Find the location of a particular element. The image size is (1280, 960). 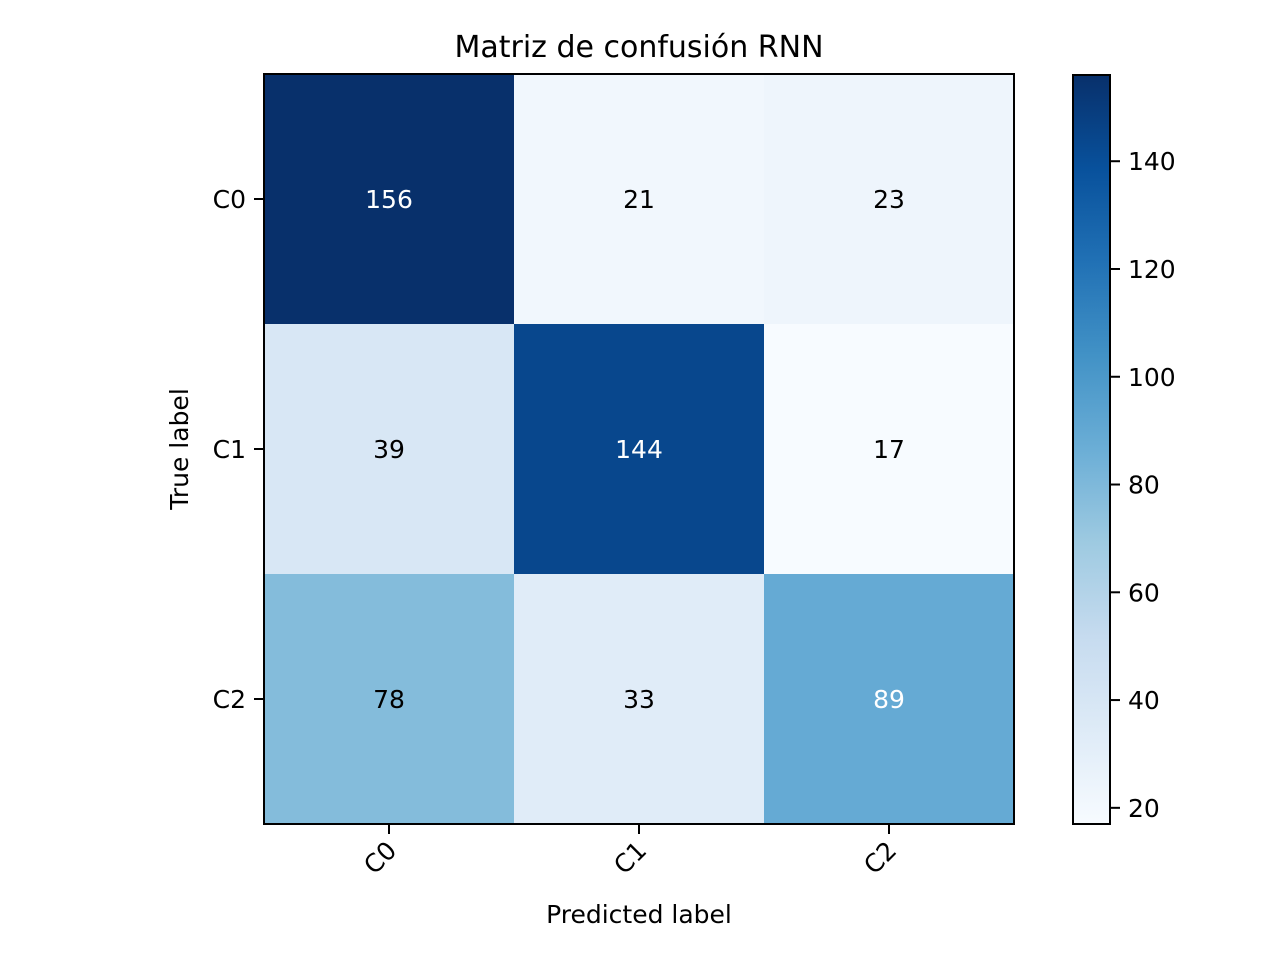

heatmap-cell-r0-c0 is located at coordinates (389, 199).